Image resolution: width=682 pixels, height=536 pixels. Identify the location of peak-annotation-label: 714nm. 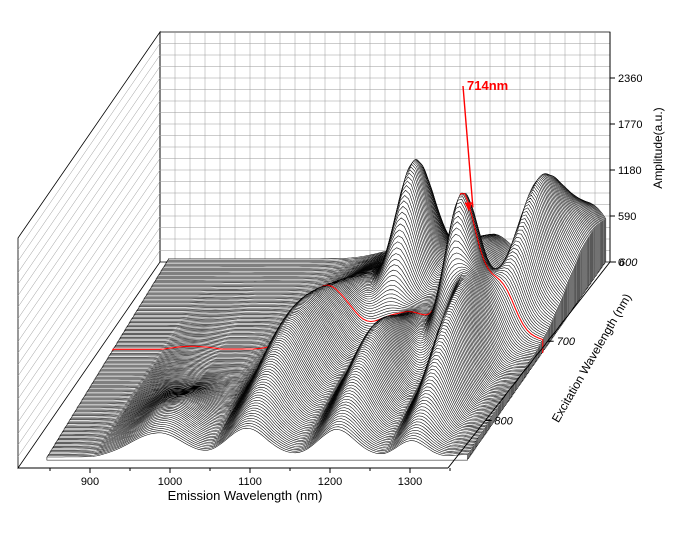
(487, 85).